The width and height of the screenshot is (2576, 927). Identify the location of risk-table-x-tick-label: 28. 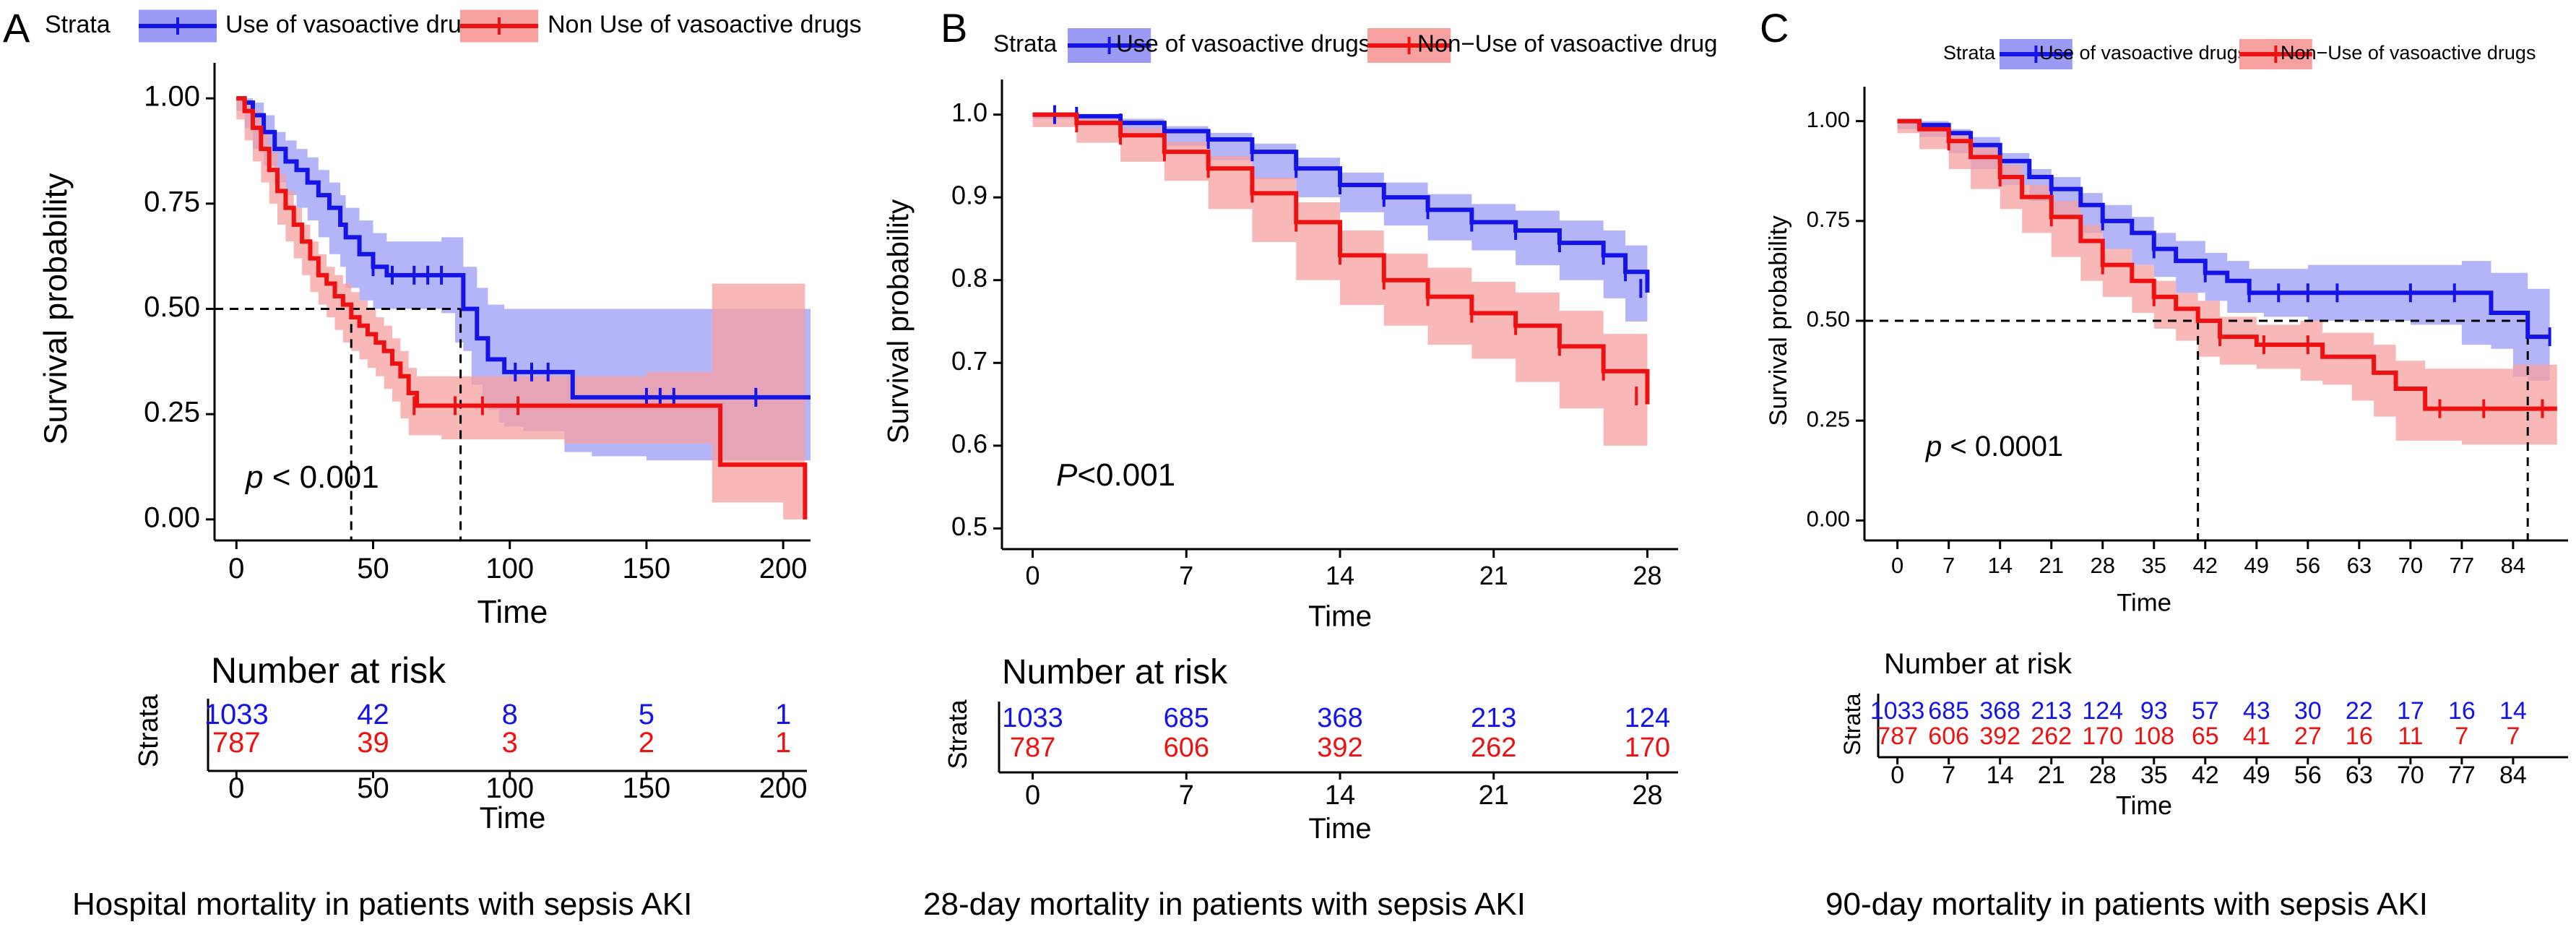
(1647, 795).